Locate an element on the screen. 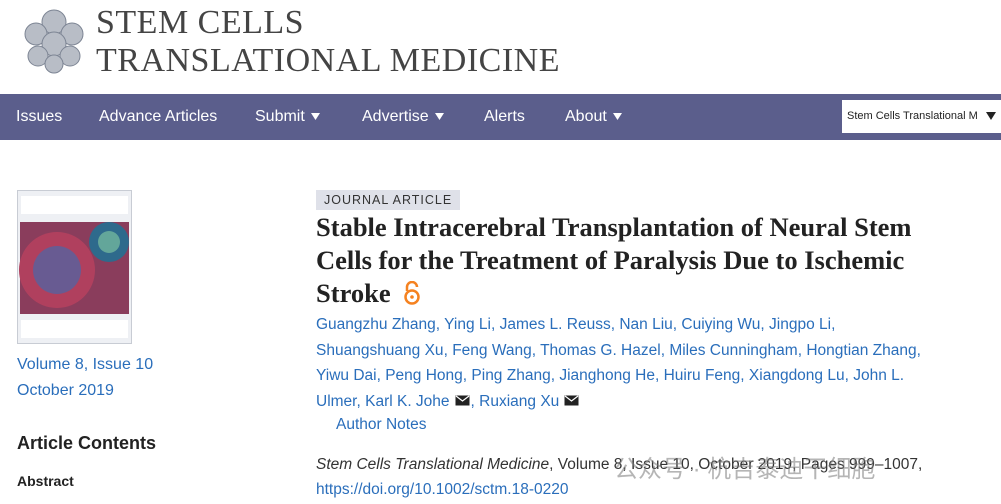 This screenshot has width=1001, height=504. author: Thomas G. Hazel is located at coordinates (602, 350).